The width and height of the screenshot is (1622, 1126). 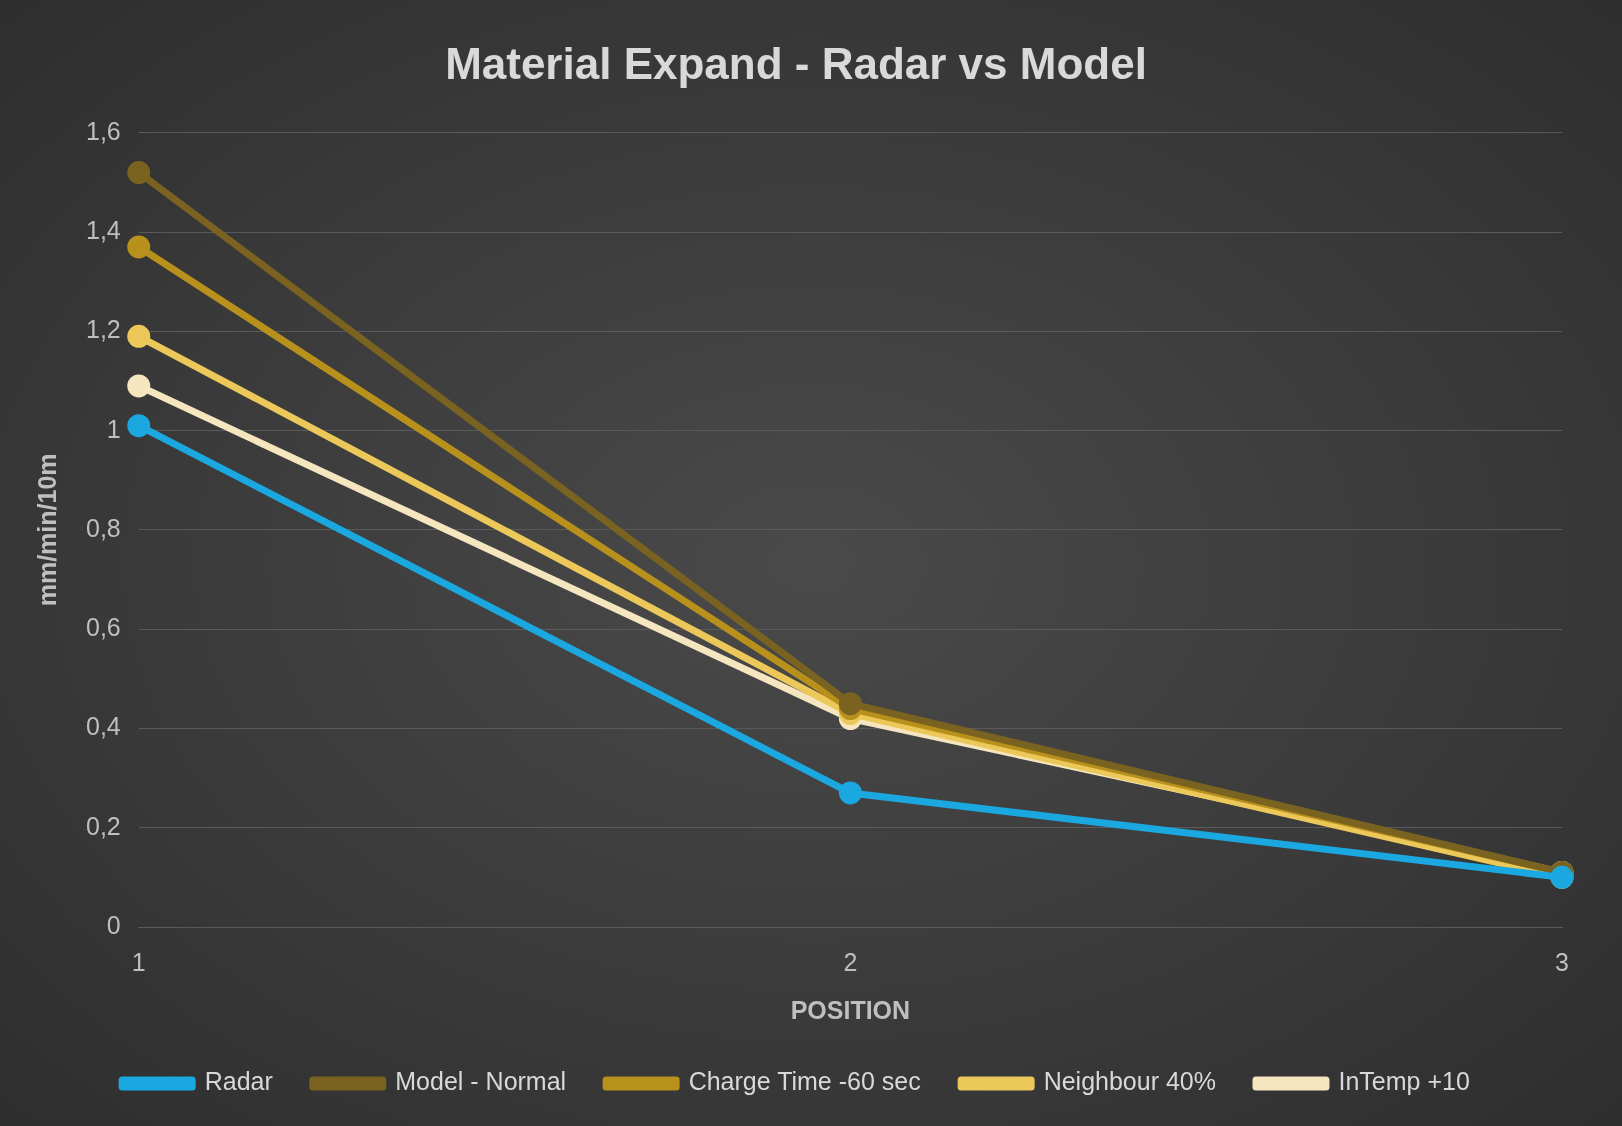 I want to click on x-axis-title: POSITION, so click(x=850, y=1009).